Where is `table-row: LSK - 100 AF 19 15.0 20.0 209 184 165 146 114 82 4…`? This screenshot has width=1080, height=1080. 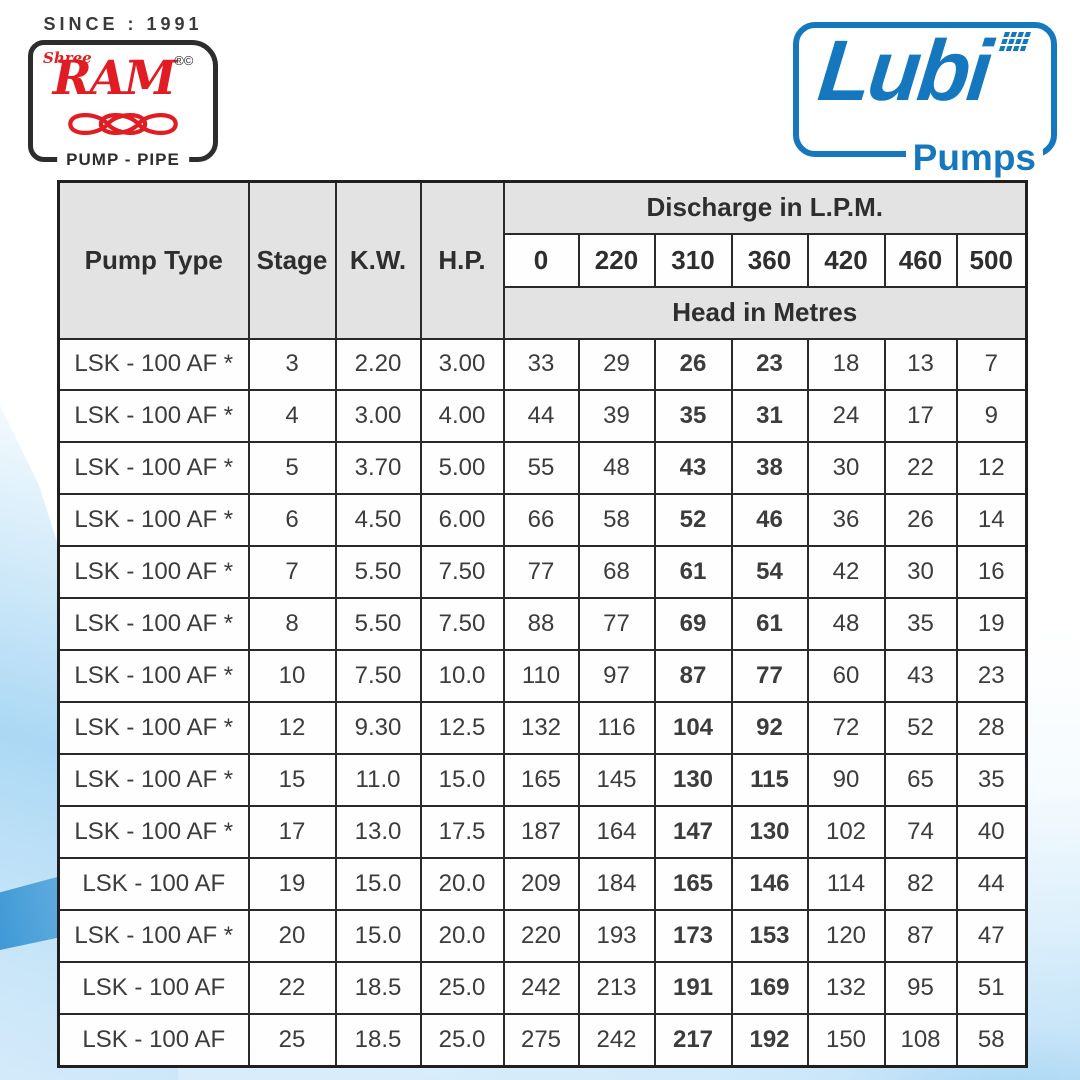 table-row: LSK - 100 AF 19 15.0 20.0 209 184 165 146 114 82 4… is located at coordinates (542, 883).